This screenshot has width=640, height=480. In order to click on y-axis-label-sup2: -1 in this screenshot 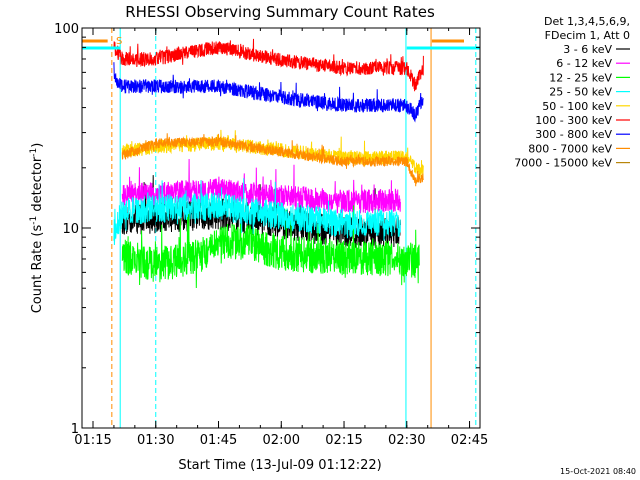, I will do `click(34, 152)`.